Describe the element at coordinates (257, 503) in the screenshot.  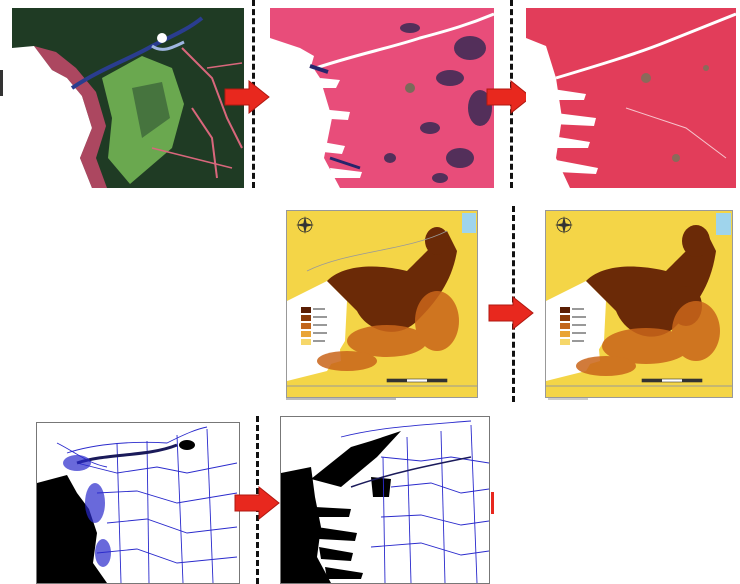
I see `transition-arrow-row3` at that location.